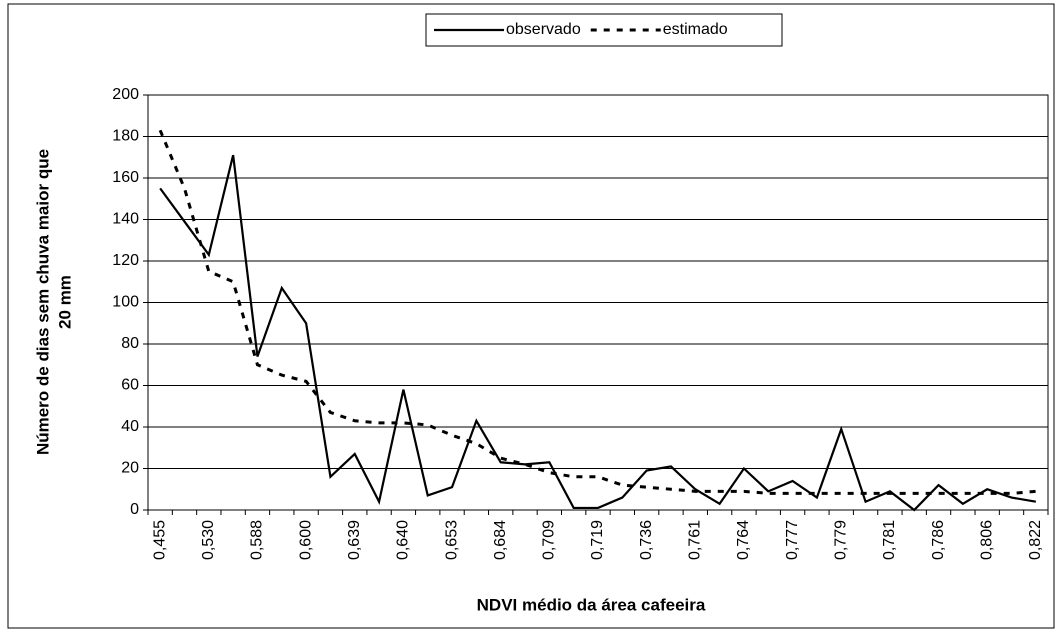 The height and width of the screenshot is (632, 1060). I want to click on x-tick-label: 0,781, so click(889, 540).